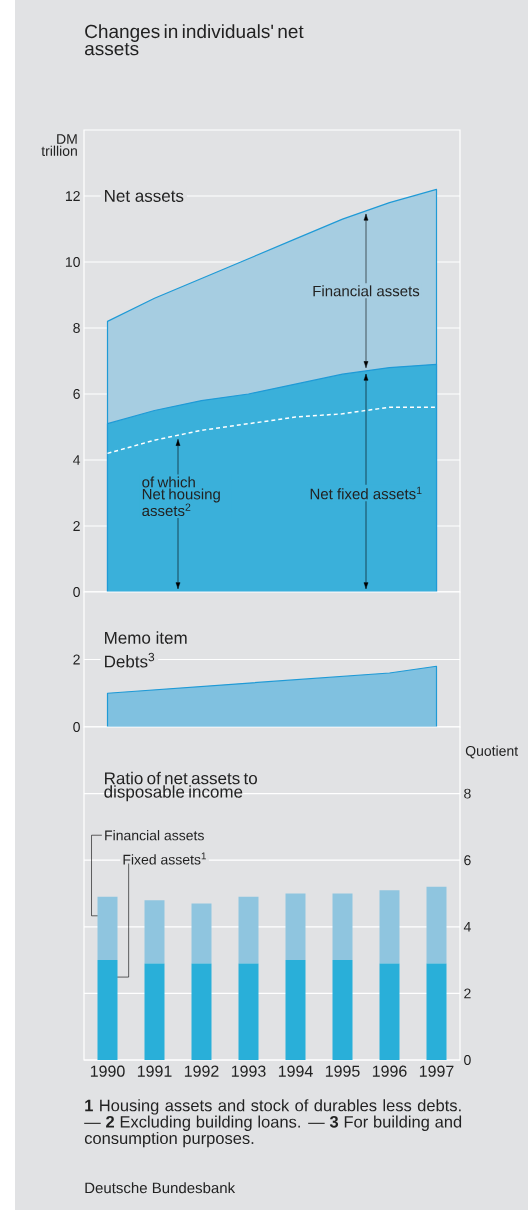  Describe the element at coordinates (492, 752) in the screenshot. I see `y-axis-title: Quotient` at that location.